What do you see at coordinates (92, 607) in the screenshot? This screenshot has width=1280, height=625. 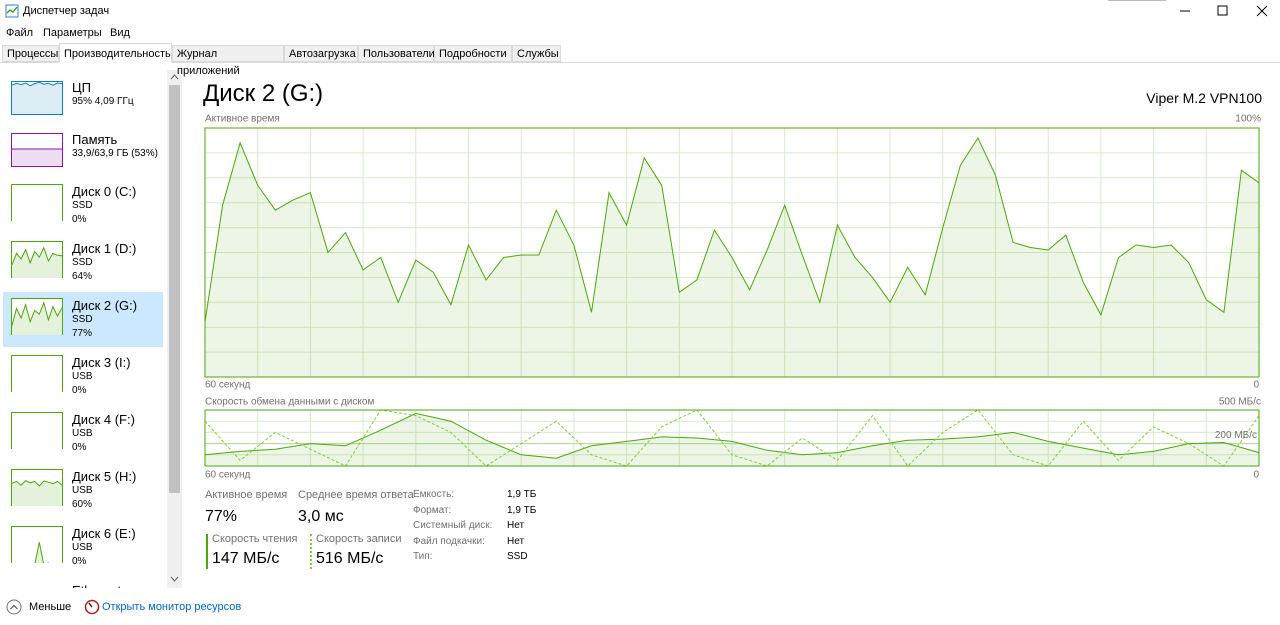 I see `monitor-icon` at bounding box center [92, 607].